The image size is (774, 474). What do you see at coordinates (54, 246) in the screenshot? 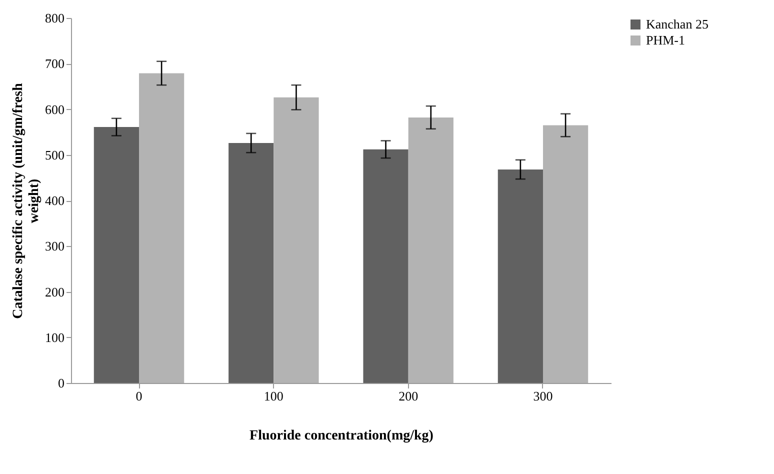
I see `y-tick-label: 300` at bounding box center [54, 246].